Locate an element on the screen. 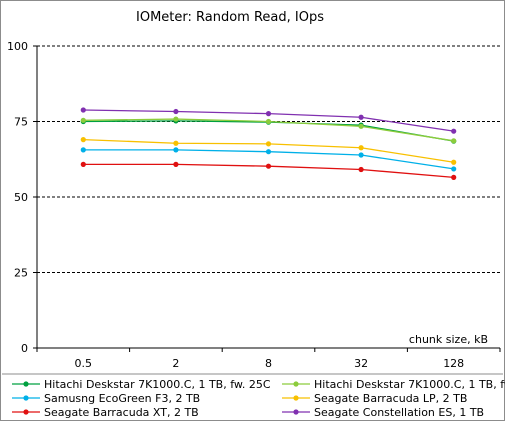 The width and height of the screenshot is (505, 421). x-tick-label: 32 is located at coordinates (361, 363).